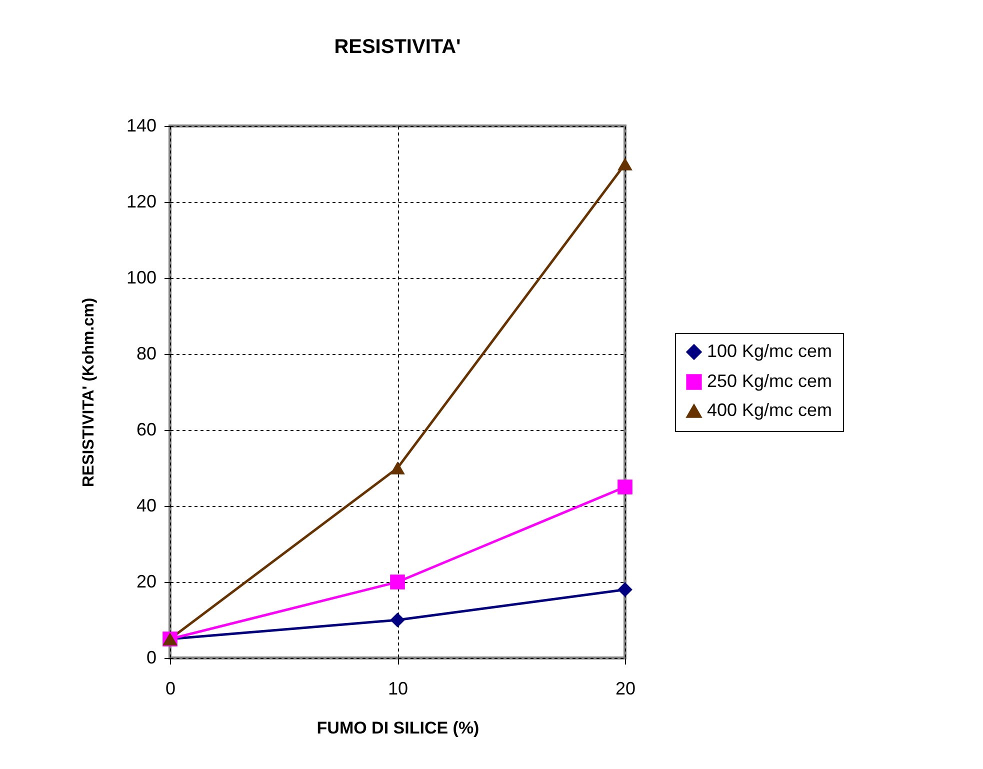  I want to click on y-tick-label: 100, so click(141, 278).